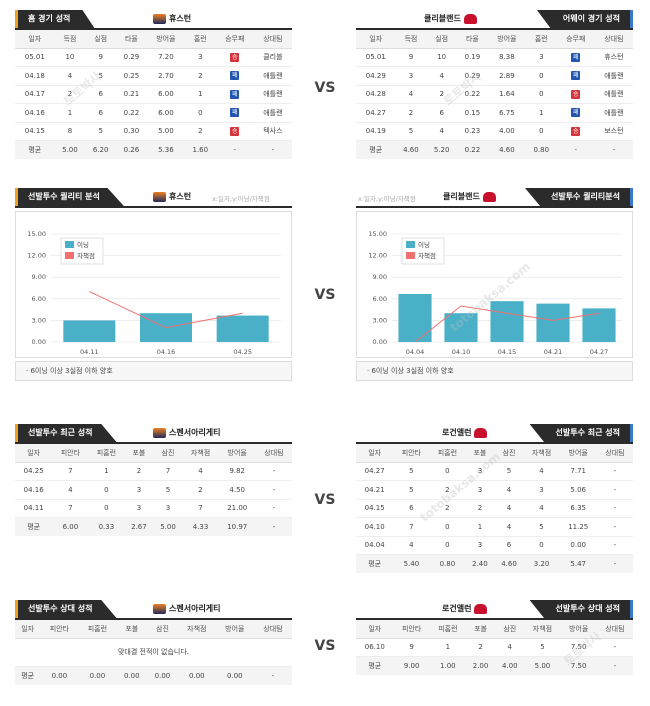 The height and width of the screenshot is (706, 650). What do you see at coordinates (613, 131) in the screenshot?
I see `table-cell: 보스턴` at bounding box center [613, 131].